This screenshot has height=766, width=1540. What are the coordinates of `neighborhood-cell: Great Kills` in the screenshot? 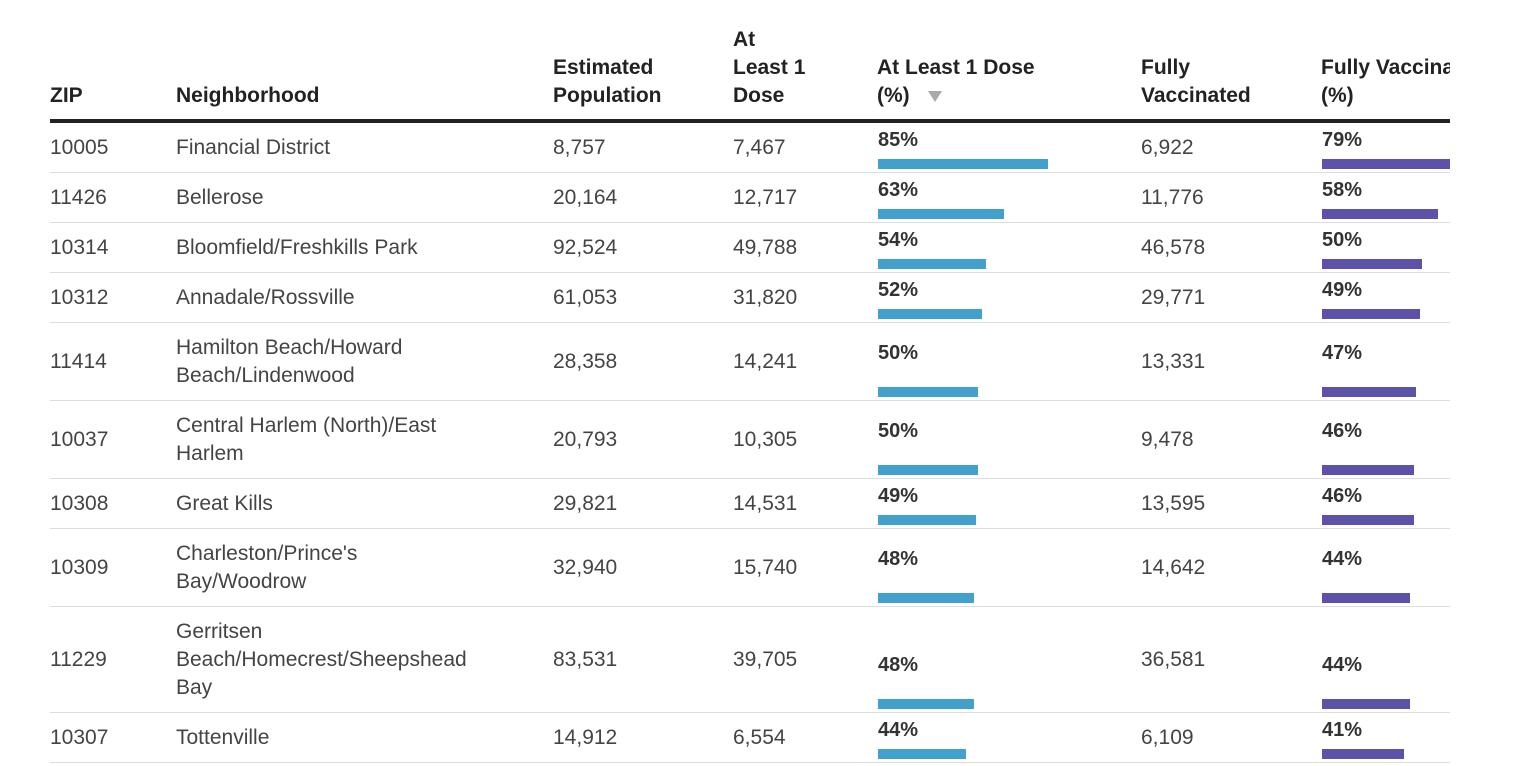 It's located at (351, 503).